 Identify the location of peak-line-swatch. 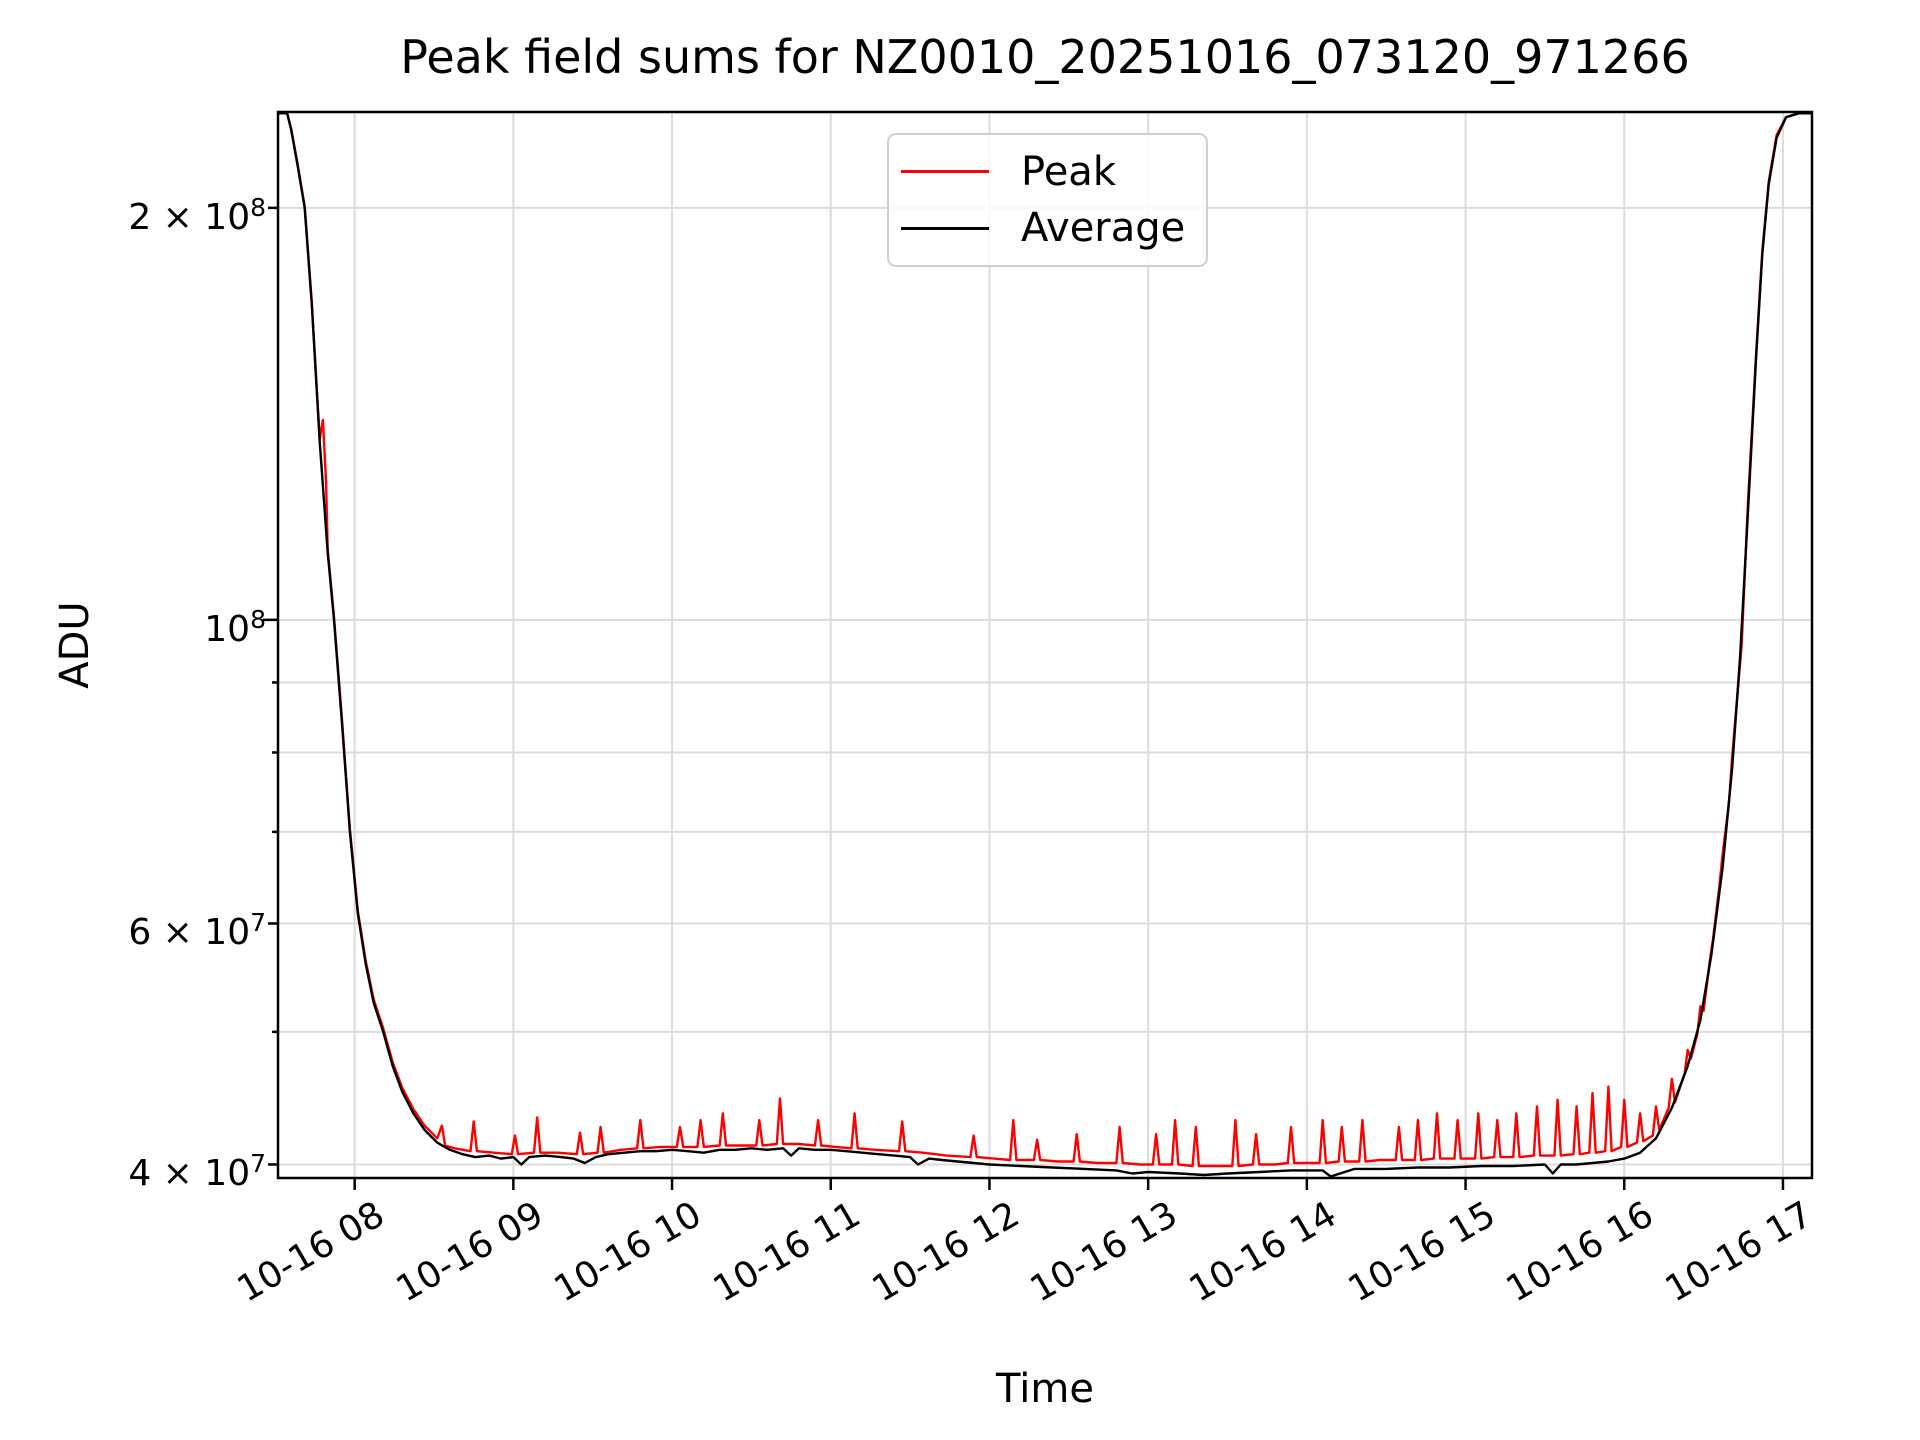
(945, 172).